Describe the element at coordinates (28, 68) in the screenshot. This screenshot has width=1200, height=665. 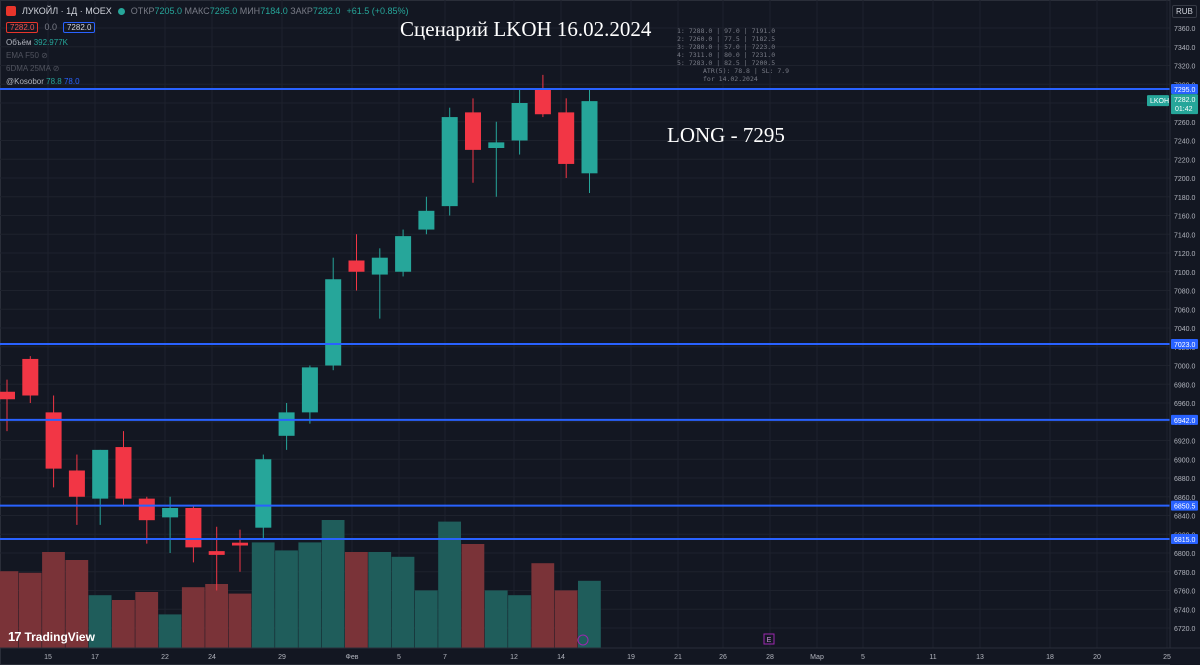
I see `sma-label: 6DMA 25MA` at that location.